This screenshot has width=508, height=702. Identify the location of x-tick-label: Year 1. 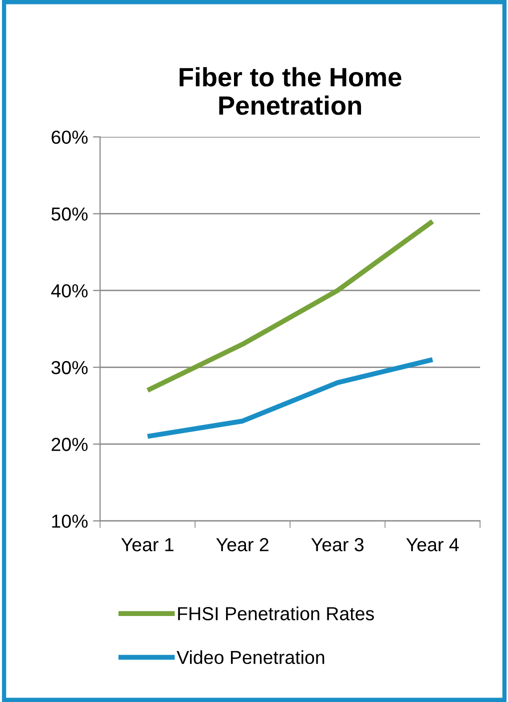
(147, 545).